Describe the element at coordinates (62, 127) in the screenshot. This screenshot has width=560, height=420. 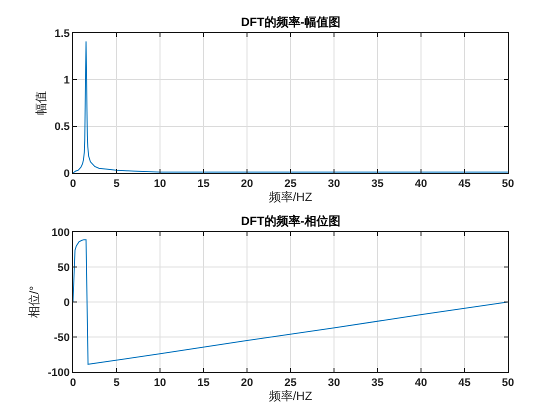
I see `y-tick-label: 0.5` at that location.